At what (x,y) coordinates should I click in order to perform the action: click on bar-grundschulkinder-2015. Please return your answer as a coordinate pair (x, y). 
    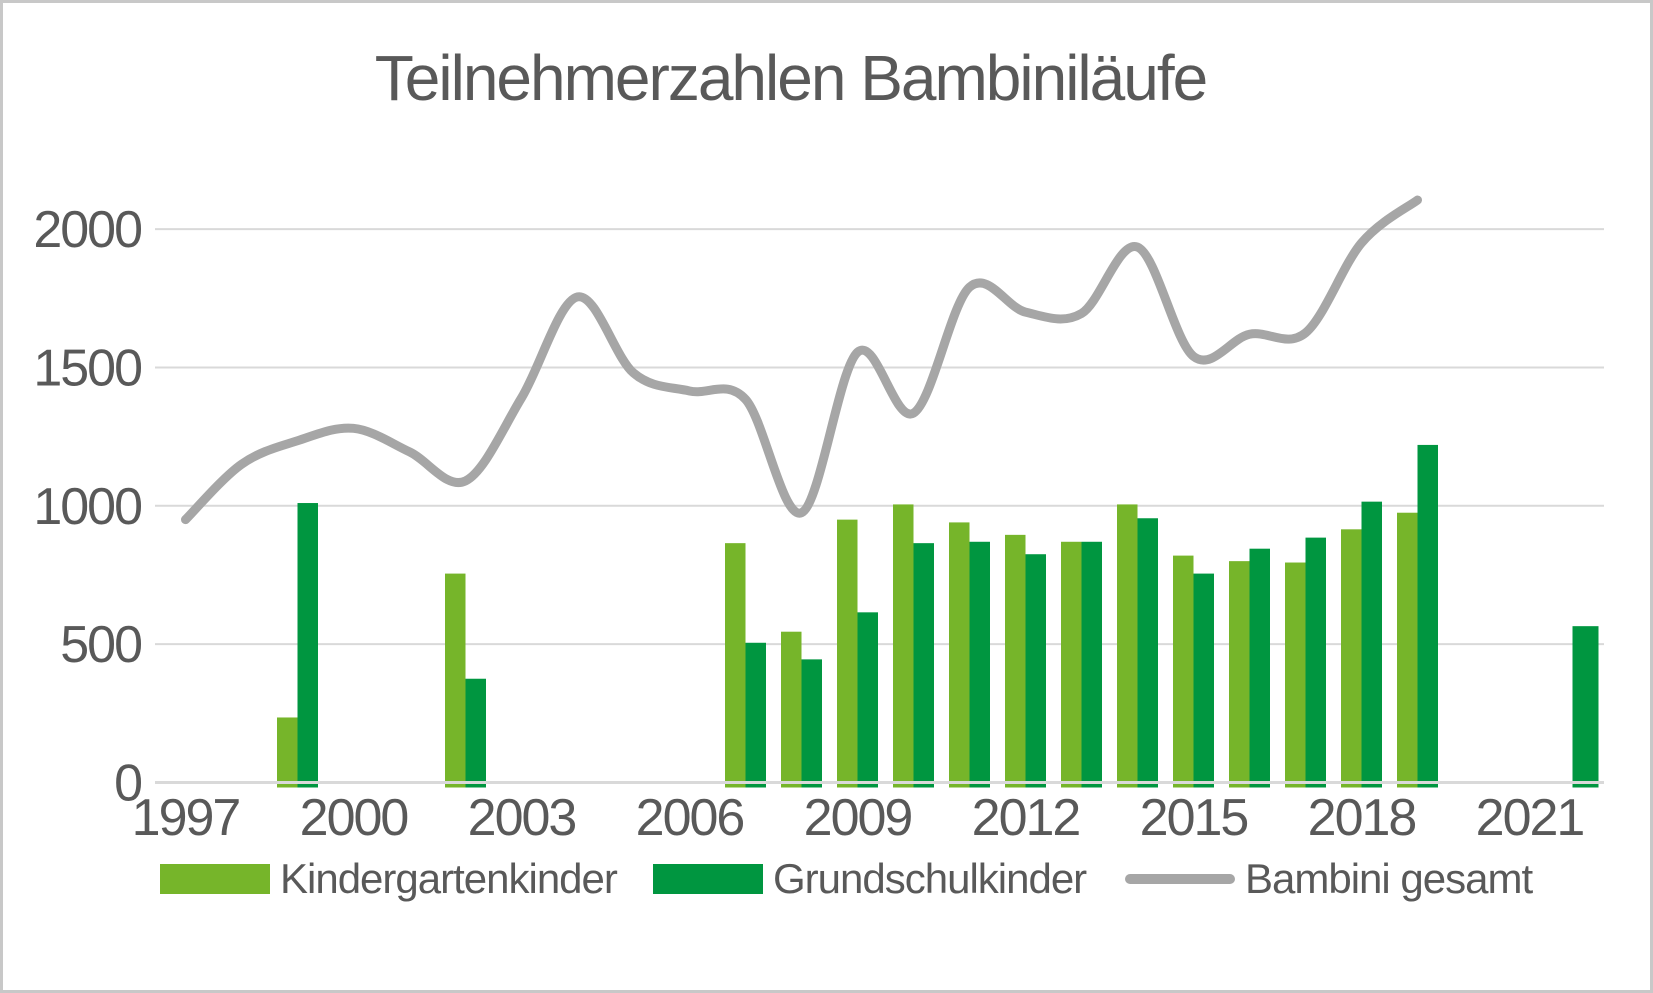
    Looking at the image, I should click on (1203, 680).